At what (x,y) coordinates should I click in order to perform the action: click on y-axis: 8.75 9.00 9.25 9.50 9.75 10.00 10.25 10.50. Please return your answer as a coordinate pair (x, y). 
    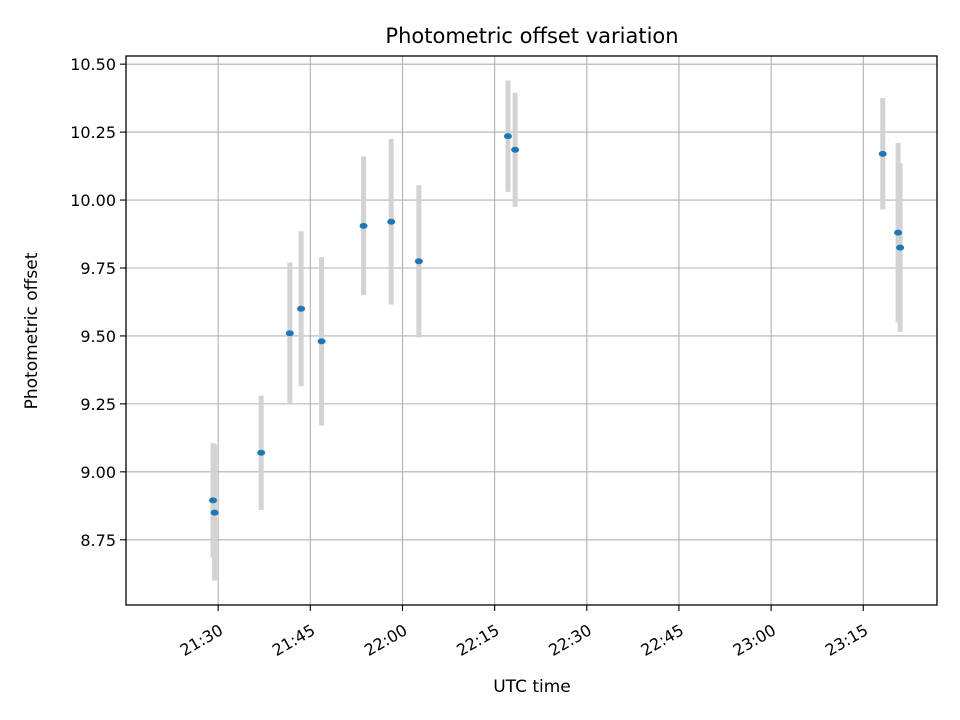
    Looking at the image, I should click on (98, 302).